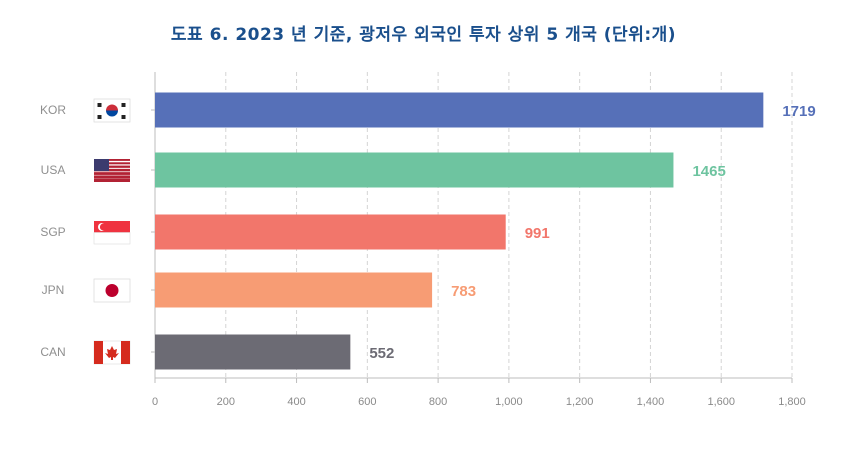  I want to click on flag-left-band, so click(98, 352).